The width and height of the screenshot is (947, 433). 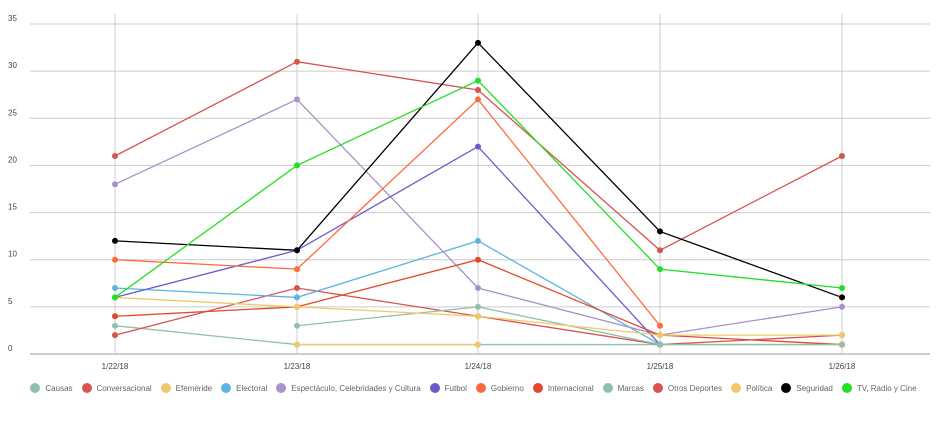 I want to click on legend-item: Futbol, so click(x=448, y=388).